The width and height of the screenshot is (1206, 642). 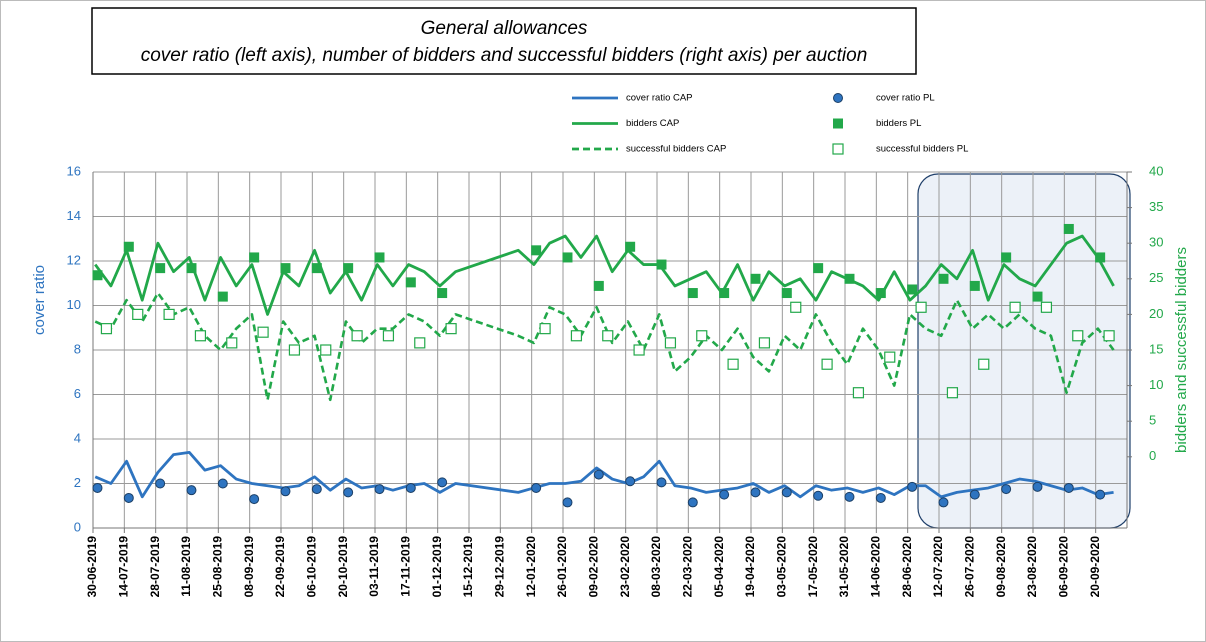 I want to click on y-tick-label: 0, so click(x=77, y=526).